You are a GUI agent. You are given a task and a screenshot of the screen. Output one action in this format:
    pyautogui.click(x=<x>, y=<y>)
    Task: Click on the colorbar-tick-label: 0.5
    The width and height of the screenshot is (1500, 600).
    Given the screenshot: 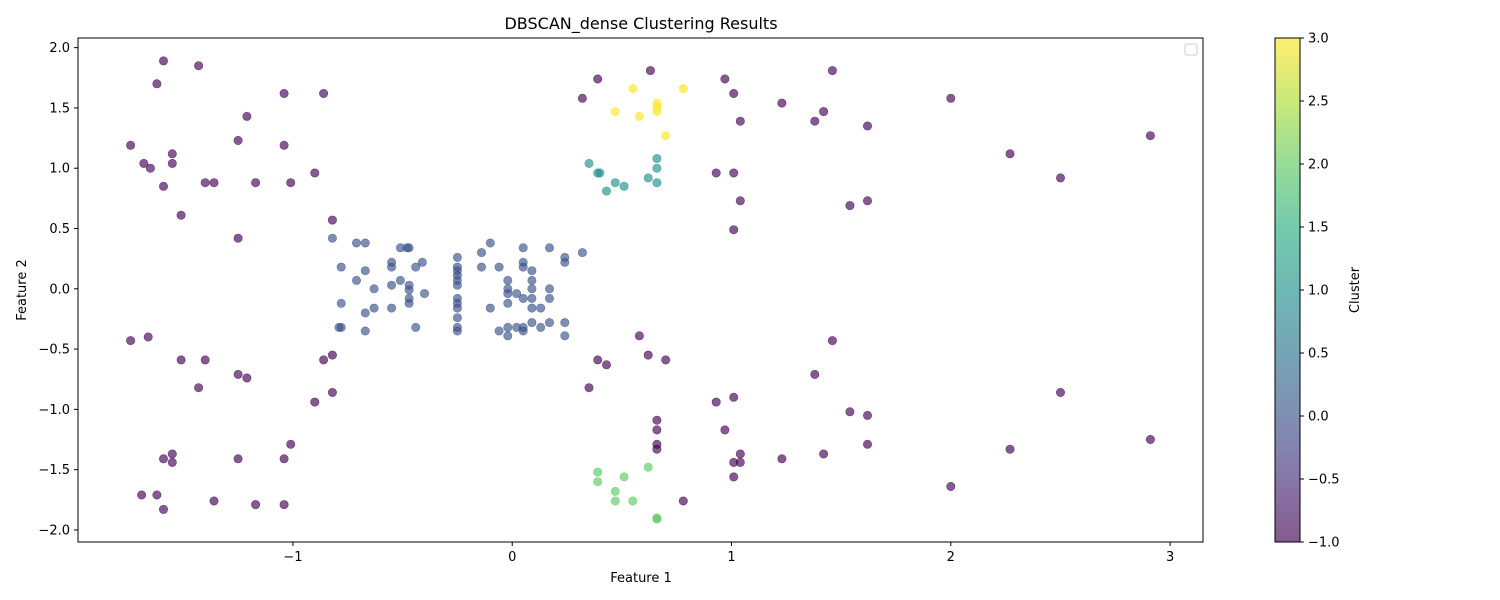 What is the action you would take?
    pyautogui.click(x=1318, y=354)
    